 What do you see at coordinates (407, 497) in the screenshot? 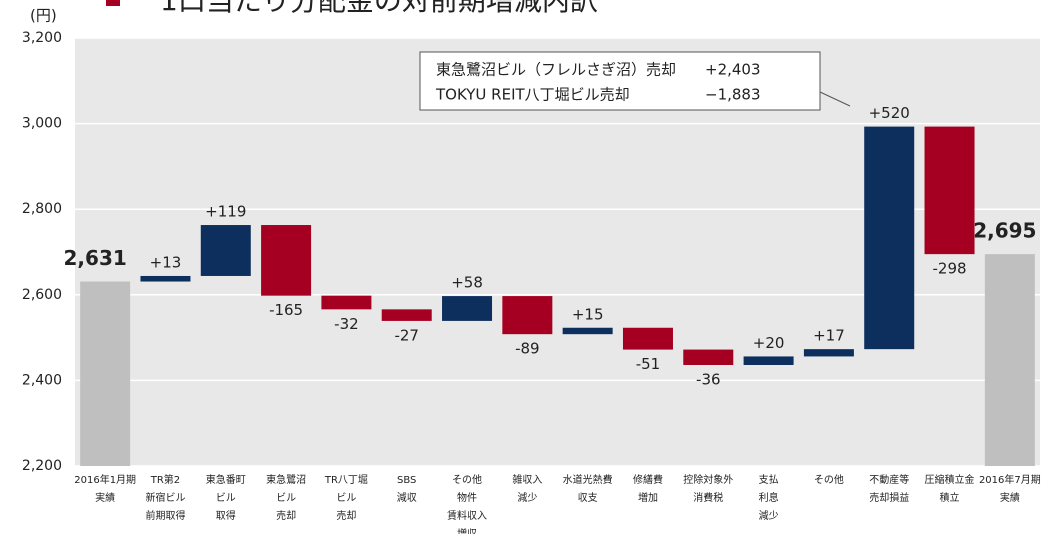
I see `x-tick-label: 減収` at bounding box center [407, 497].